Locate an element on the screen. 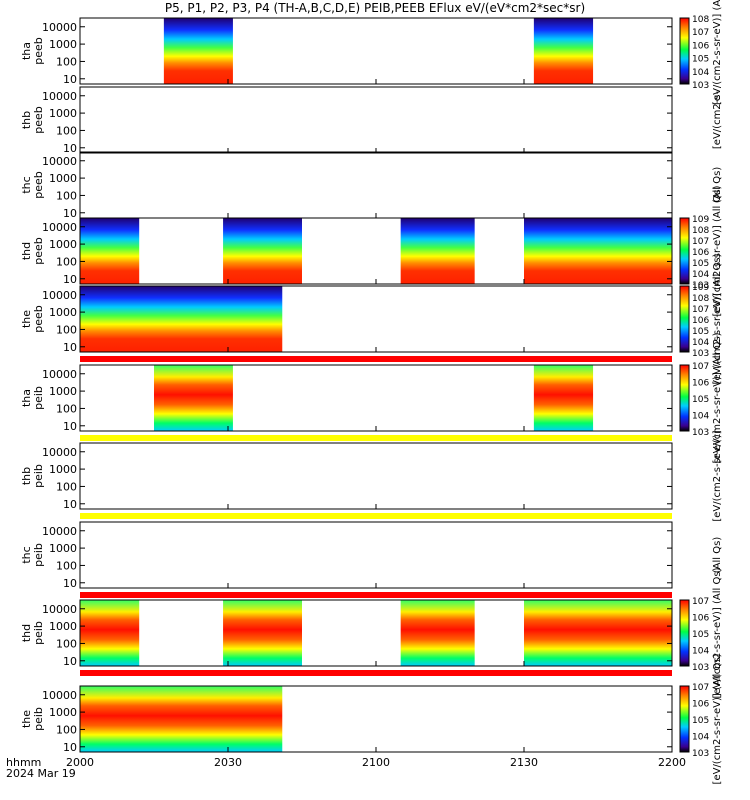  date-label: 2024 Mar 19 is located at coordinates (41, 773).